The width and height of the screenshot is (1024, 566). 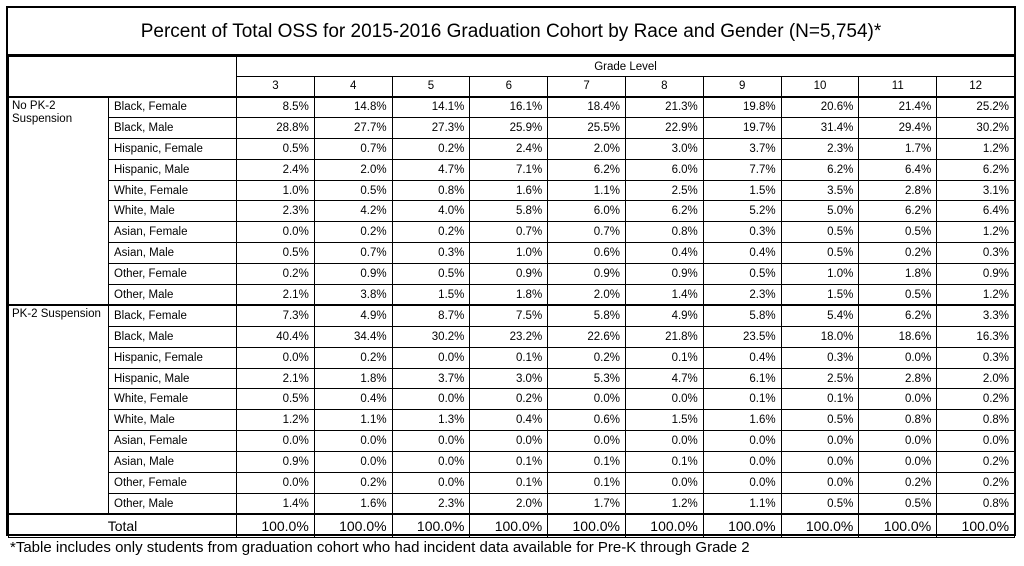 What do you see at coordinates (742, 127) in the screenshot?
I see `value-cell: 19.7%` at bounding box center [742, 127].